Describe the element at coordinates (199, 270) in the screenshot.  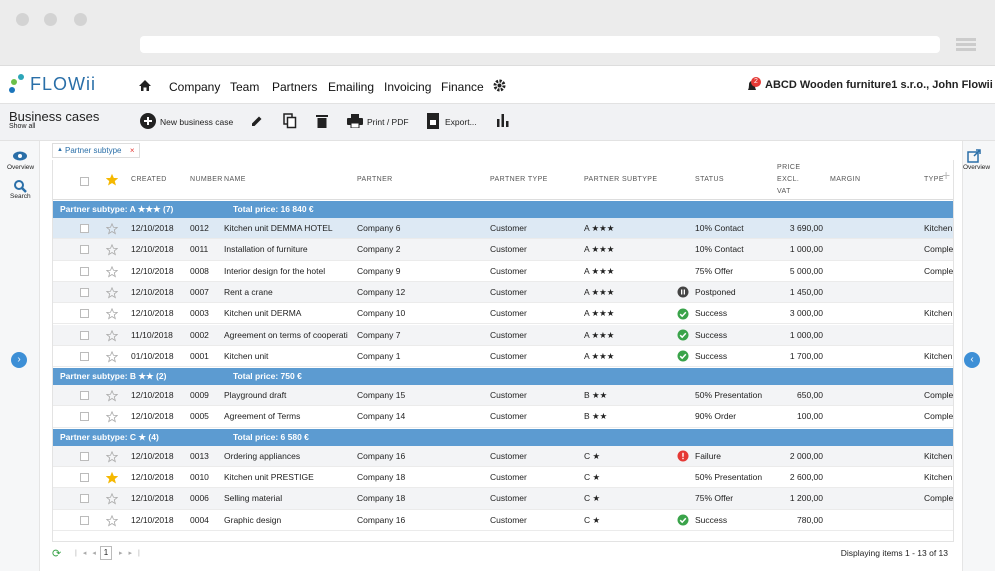
I see `cell-number: 0008` at that location.